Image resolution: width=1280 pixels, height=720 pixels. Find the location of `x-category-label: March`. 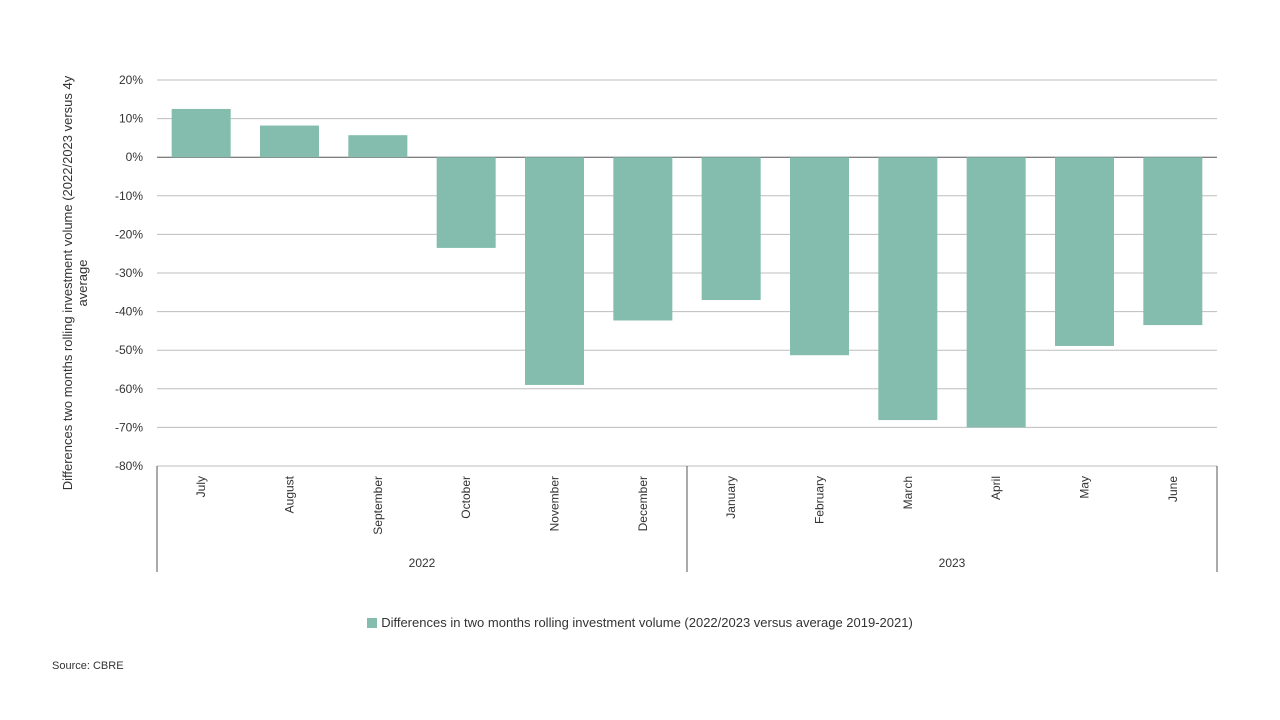

x-category-label: March is located at coordinates (908, 492).